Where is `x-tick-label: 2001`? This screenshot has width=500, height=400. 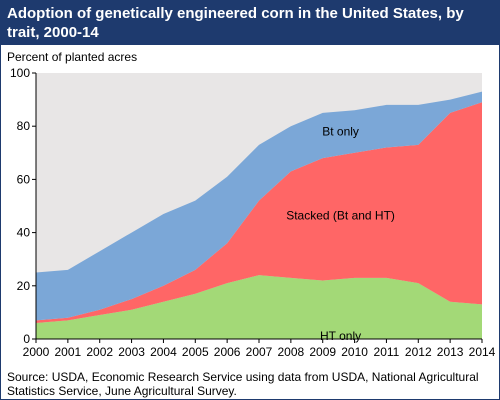
x-tick-label: 2001 is located at coordinates (68, 352).